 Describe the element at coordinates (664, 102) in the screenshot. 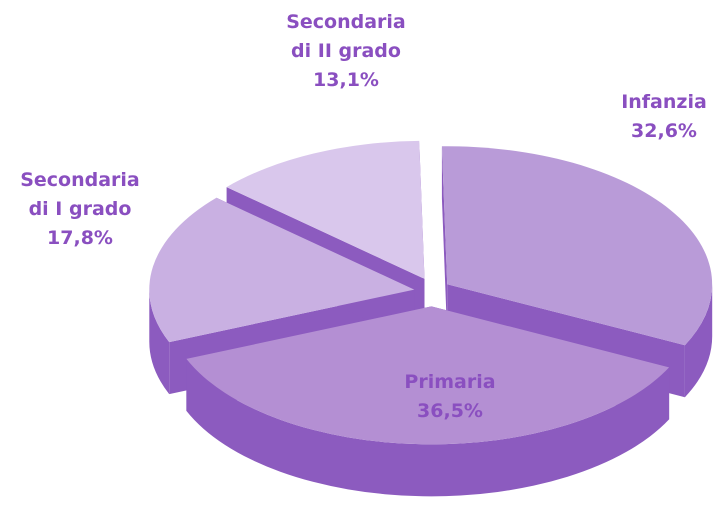

I see `category-label: Infanzia` at that location.